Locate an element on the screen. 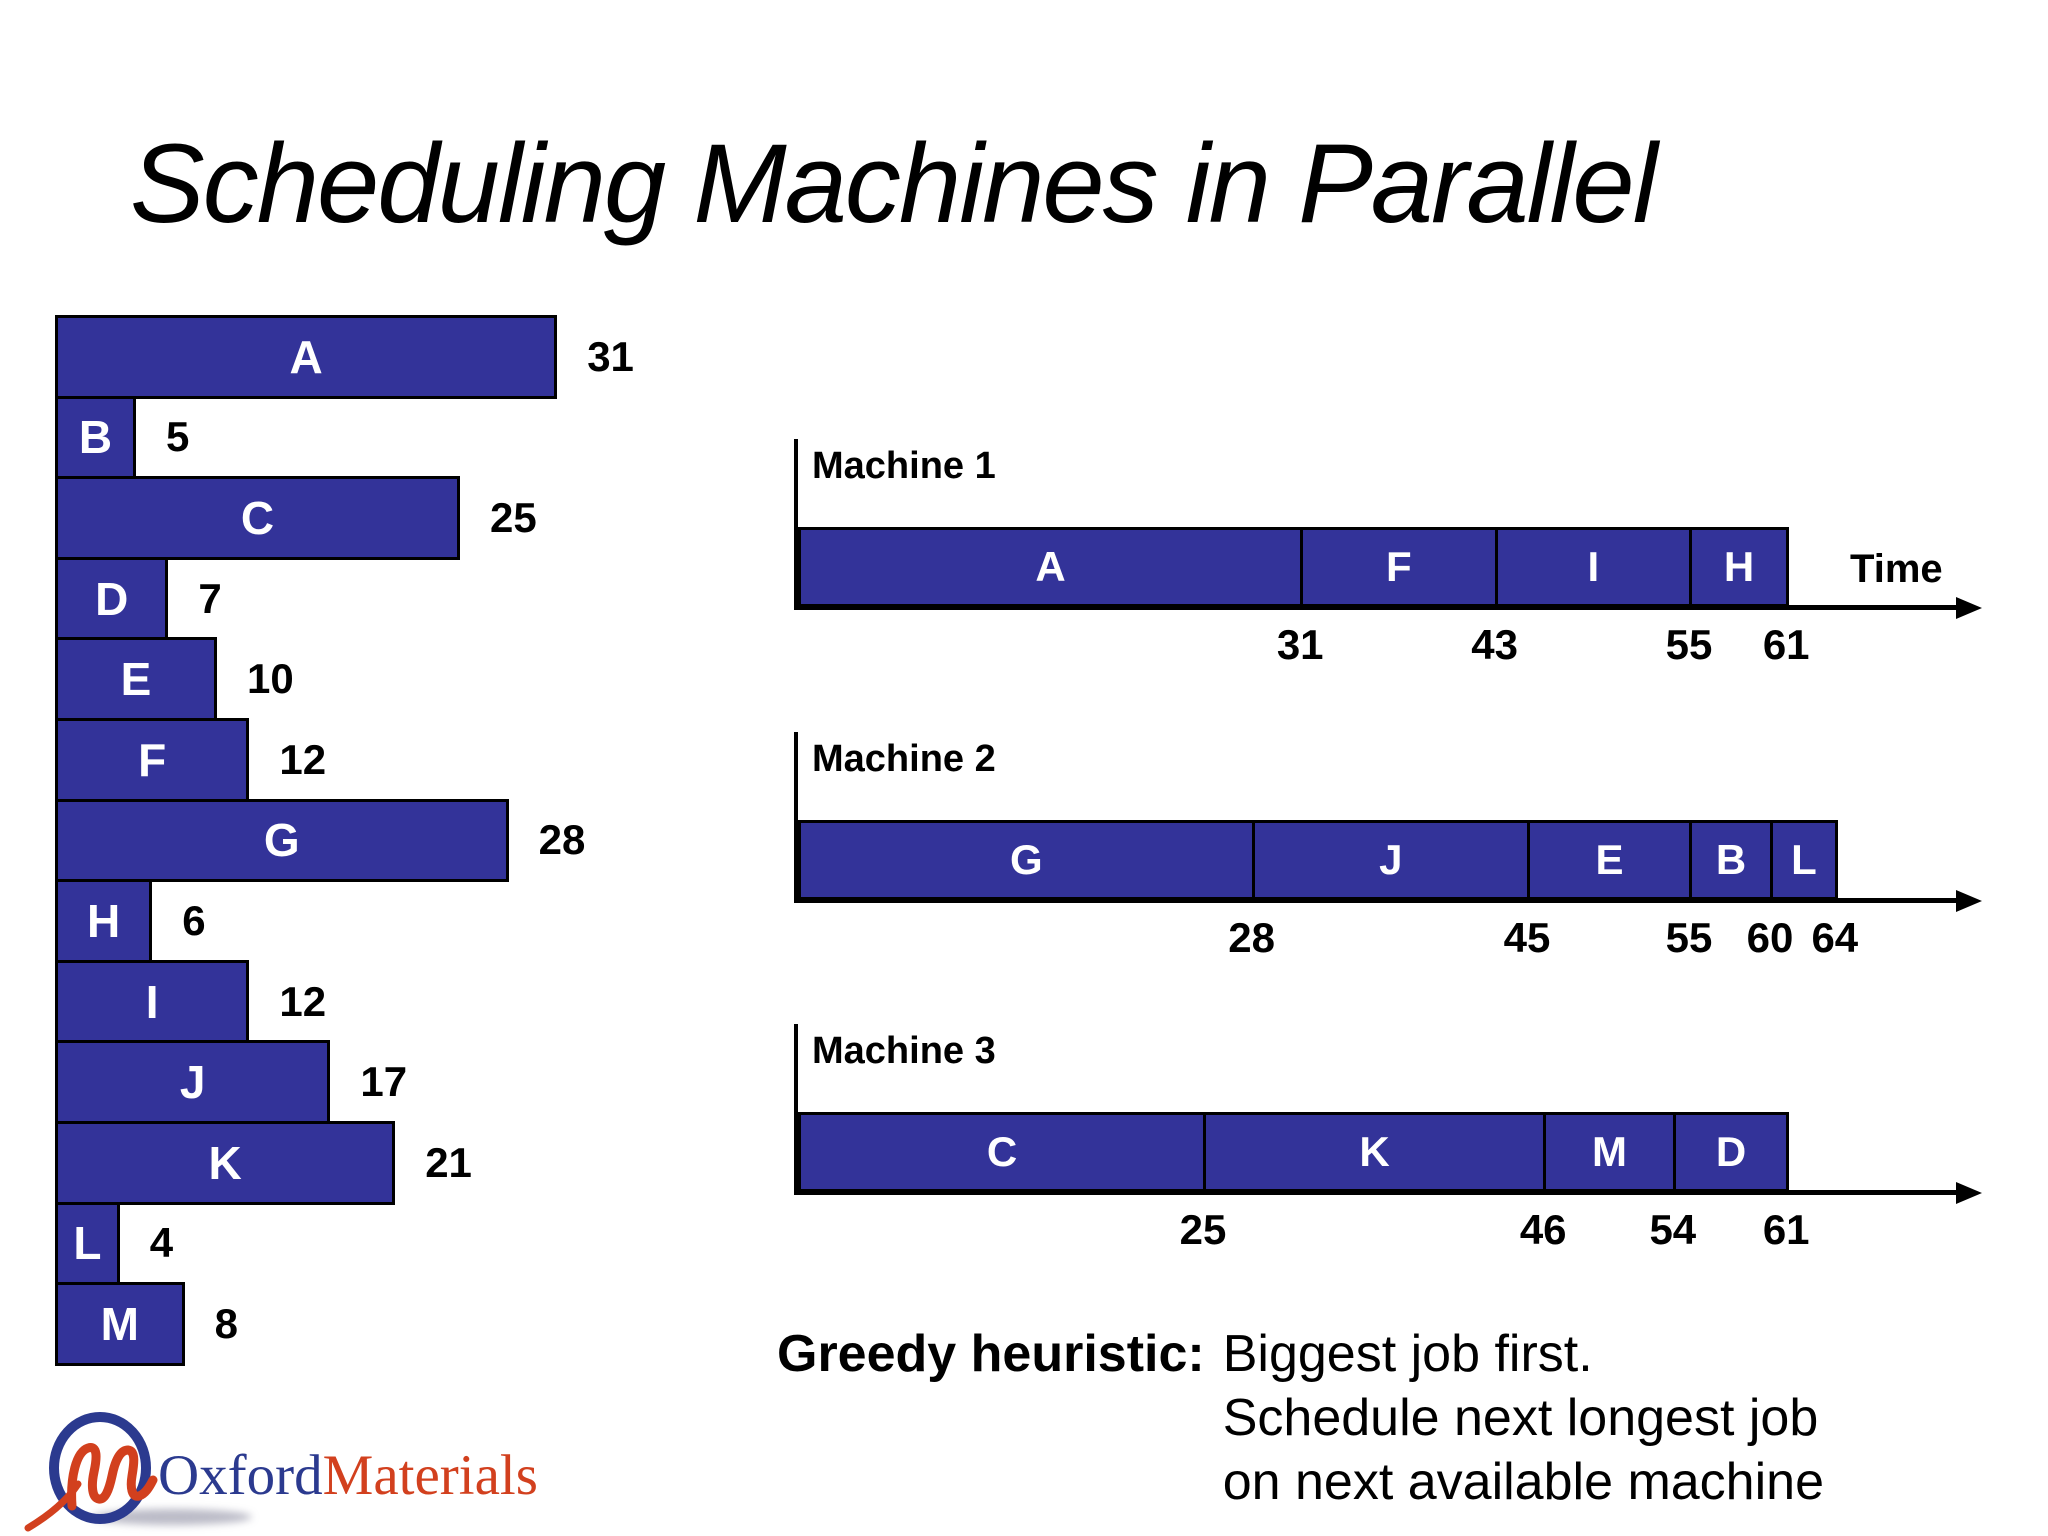 This screenshot has height=1536, width=2048. job-bar-label: D is located at coordinates (112, 598).